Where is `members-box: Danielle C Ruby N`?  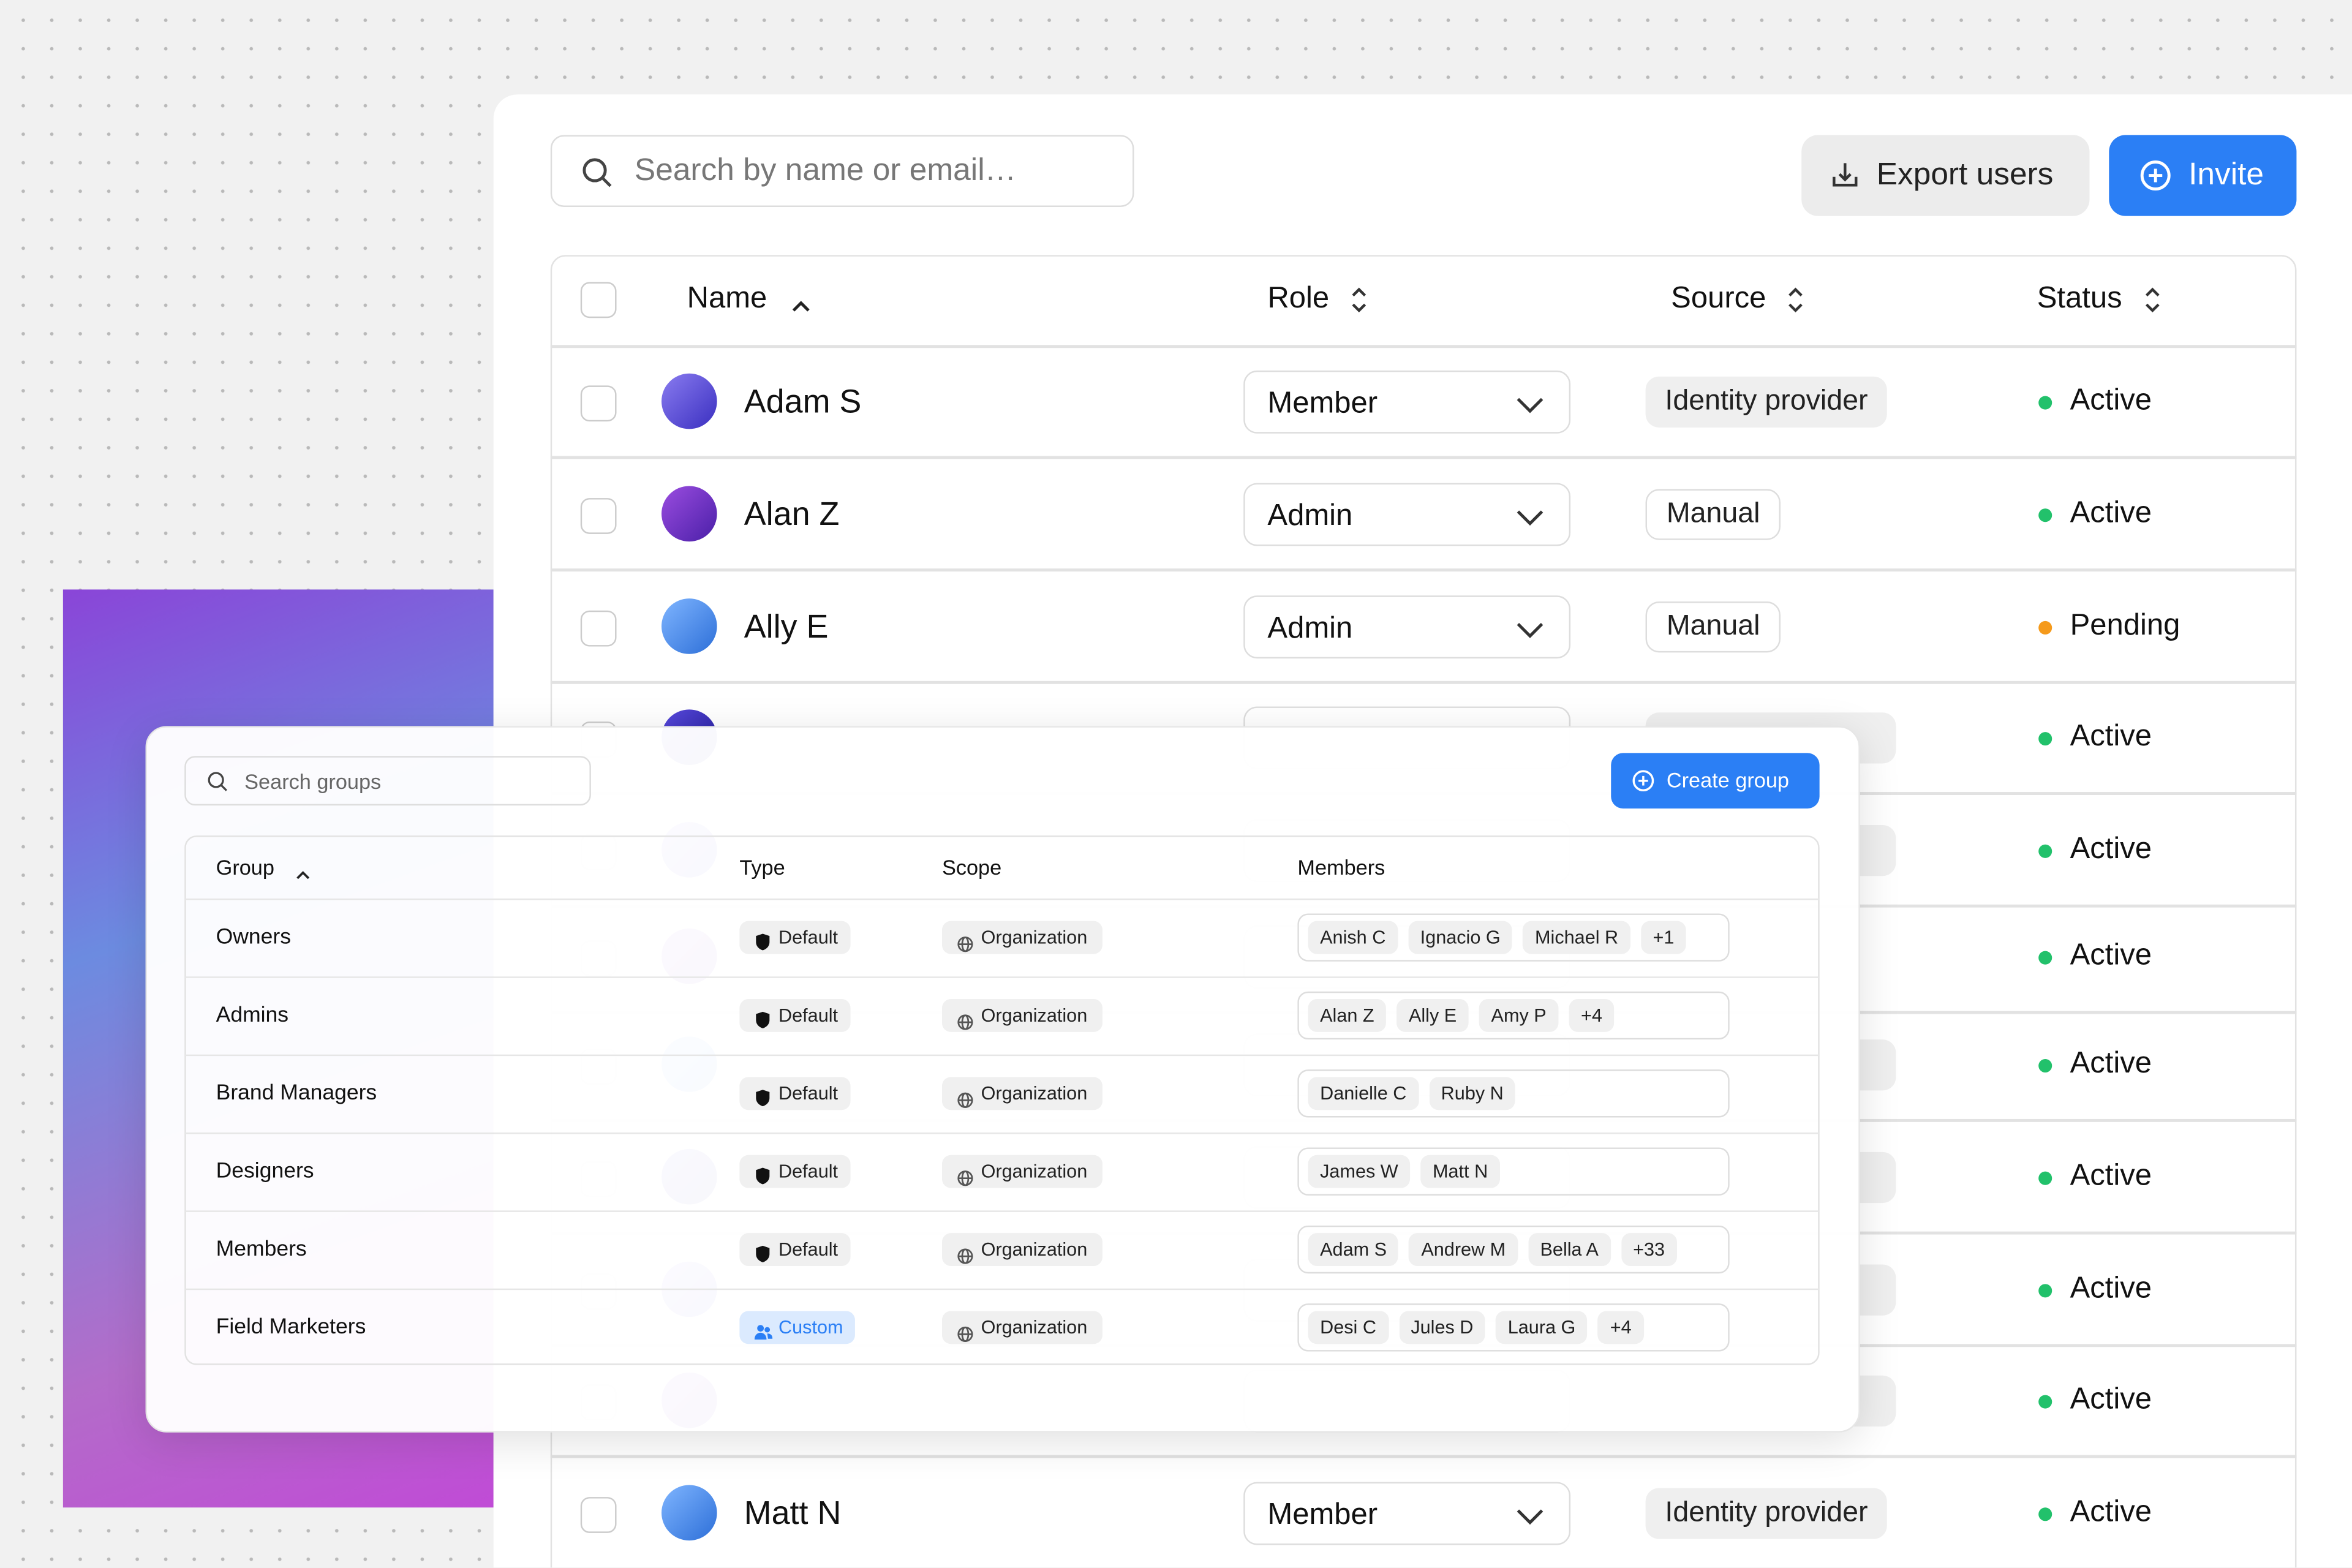 members-box: Danielle C Ruby N is located at coordinates (1514, 1093).